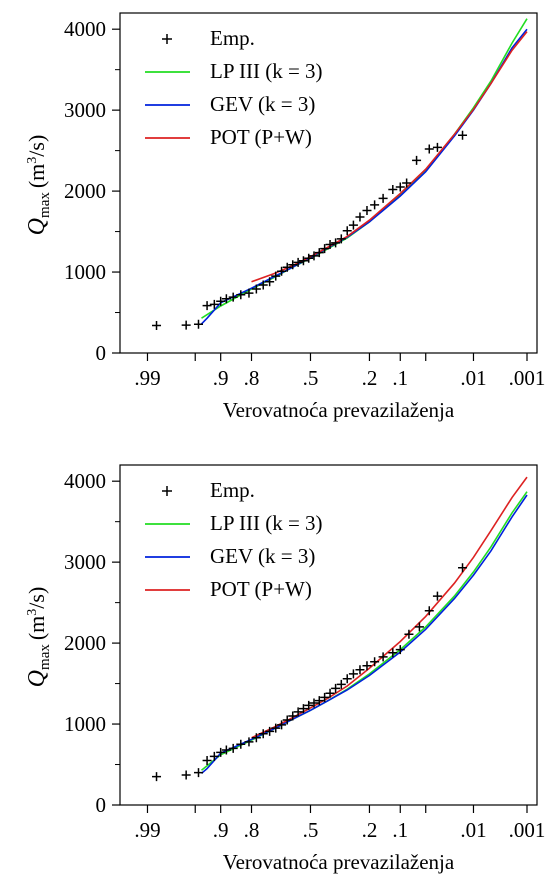 The height and width of the screenshot is (876, 548). What do you see at coordinates (101, 805) in the screenshot?
I see `y-tick-label: 0` at bounding box center [101, 805].